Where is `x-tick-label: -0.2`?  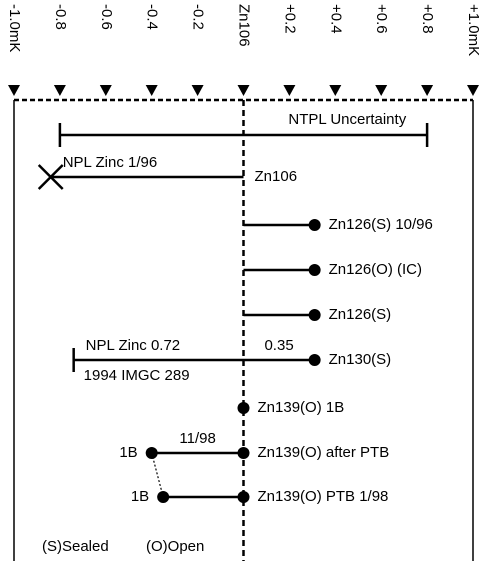 x-tick-label: -0.2 is located at coordinates (198, 17).